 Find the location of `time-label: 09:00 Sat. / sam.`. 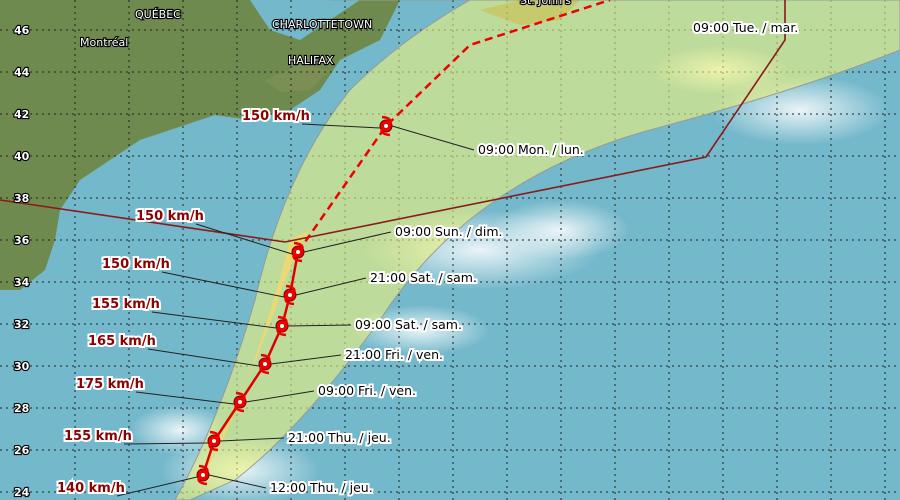

time-label: 09:00 Sat. / sam. is located at coordinates (408, 324).